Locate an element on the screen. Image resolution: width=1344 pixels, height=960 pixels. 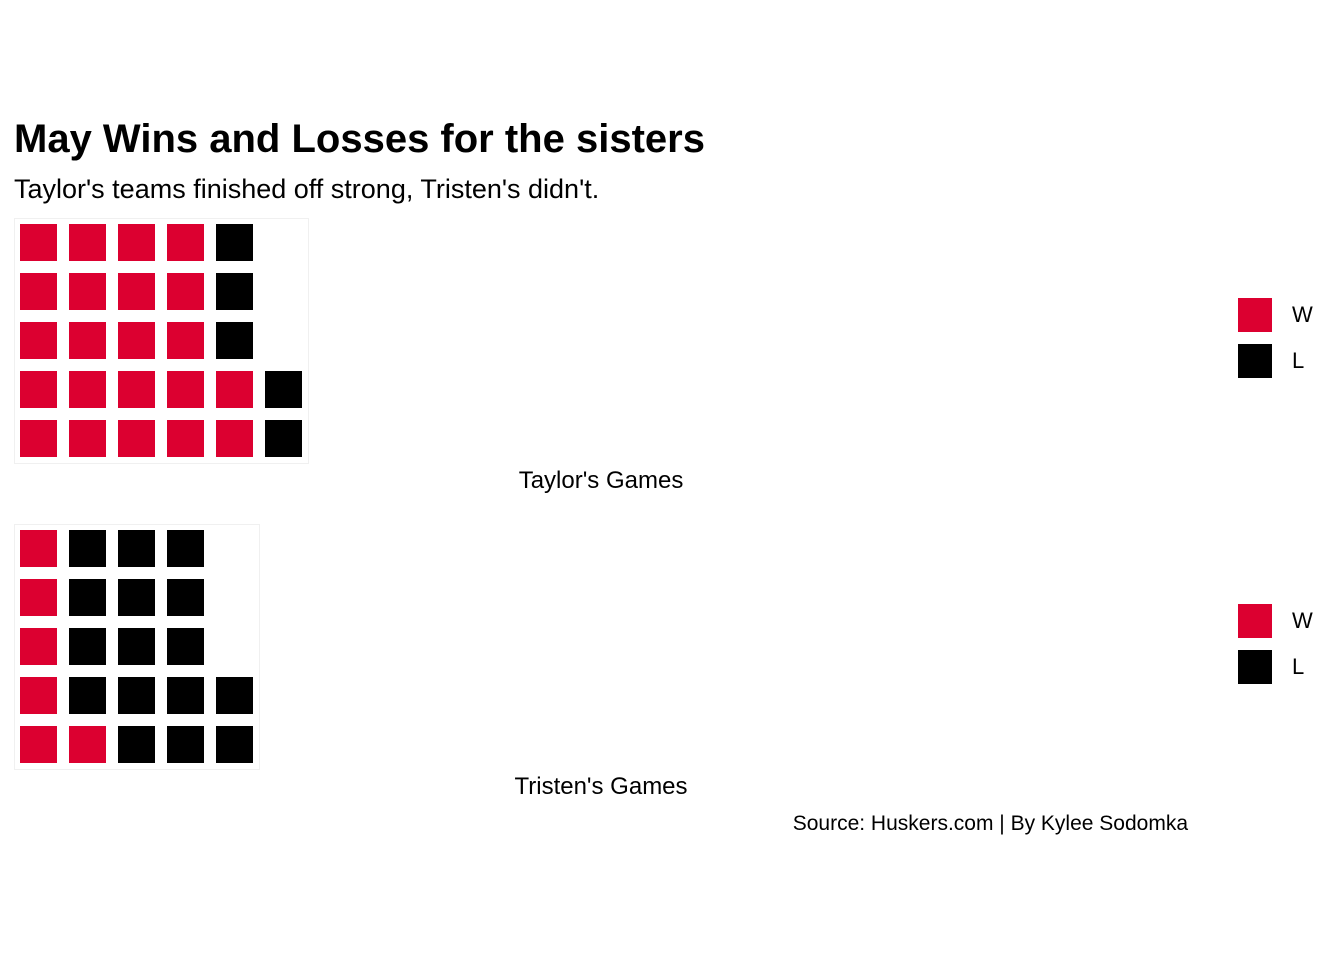
waffle-chart-tristen is located at coordinates (137, 647).